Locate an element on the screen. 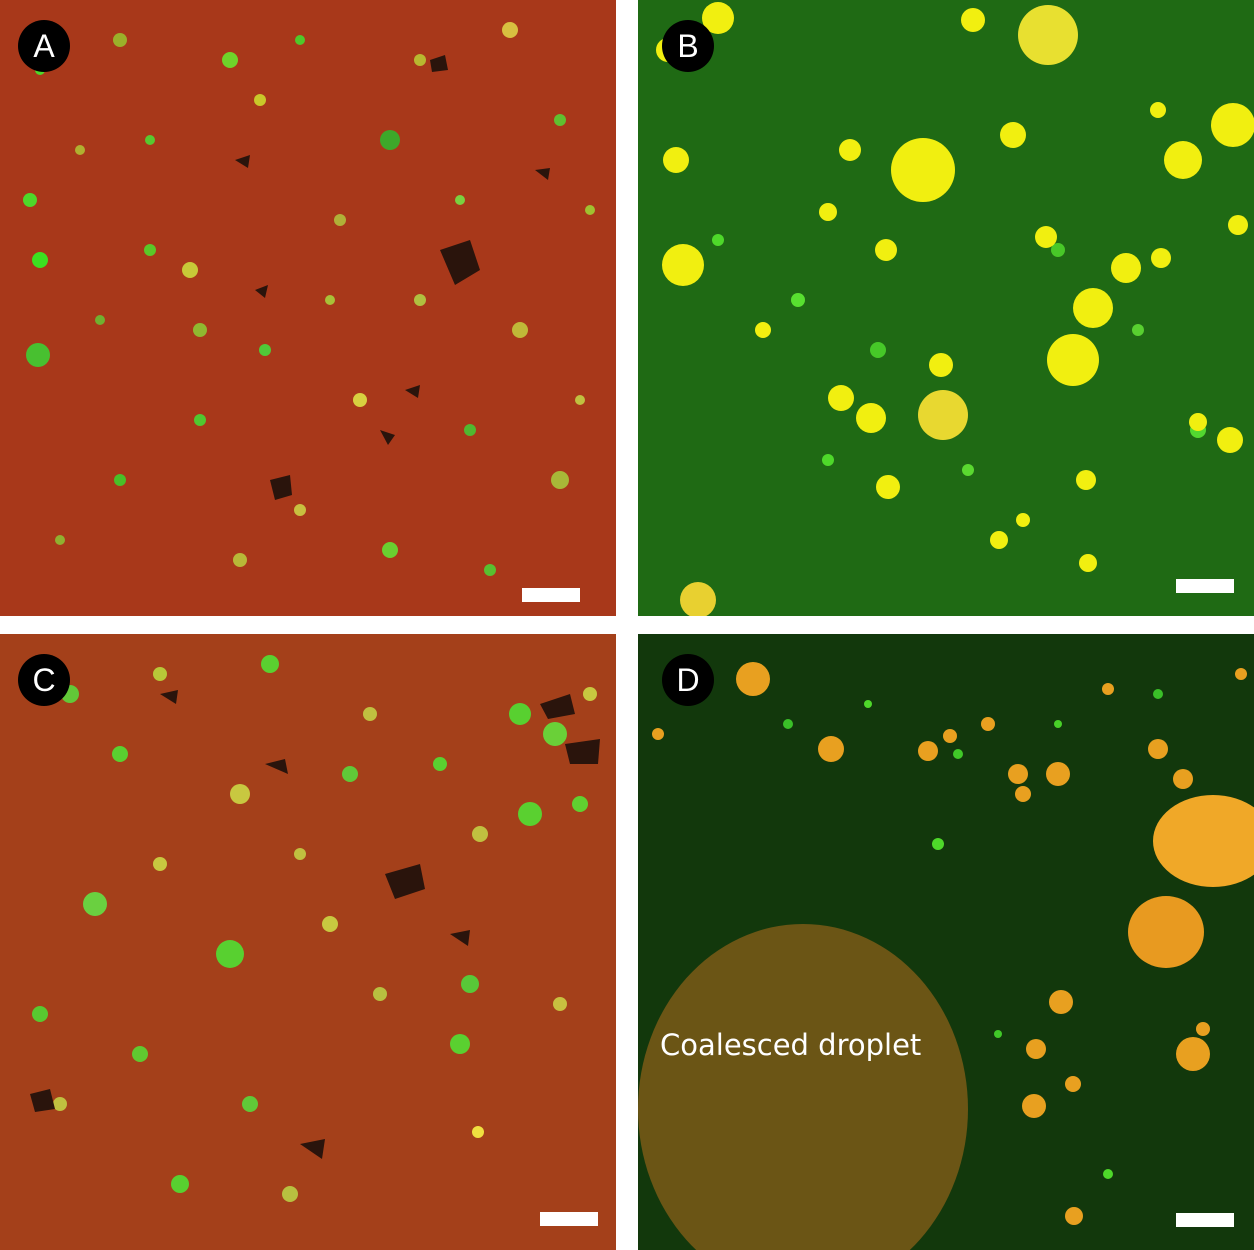  panel-d-label-badge: D is located at coordinates (688, 680).